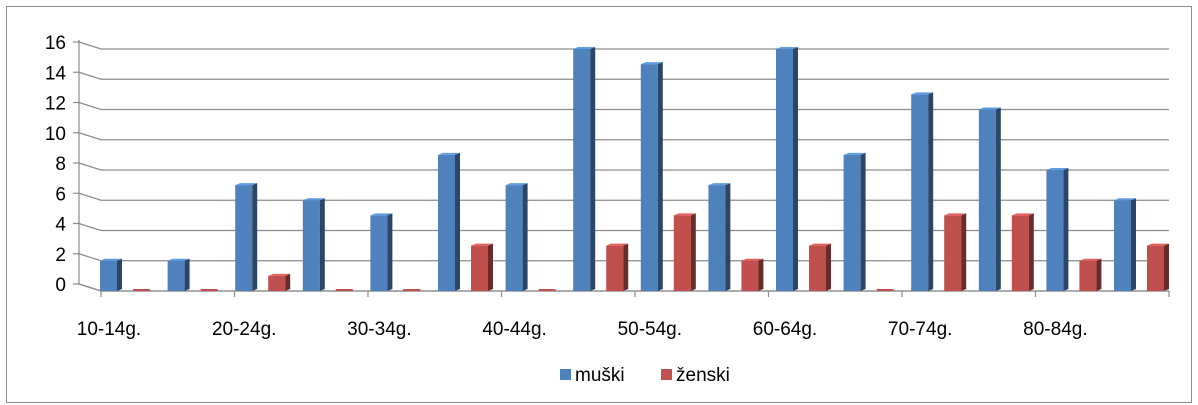 The width and height of the screenshot is (1198, 405). I want to click on y-tick-label: 0, so click(60, 285).